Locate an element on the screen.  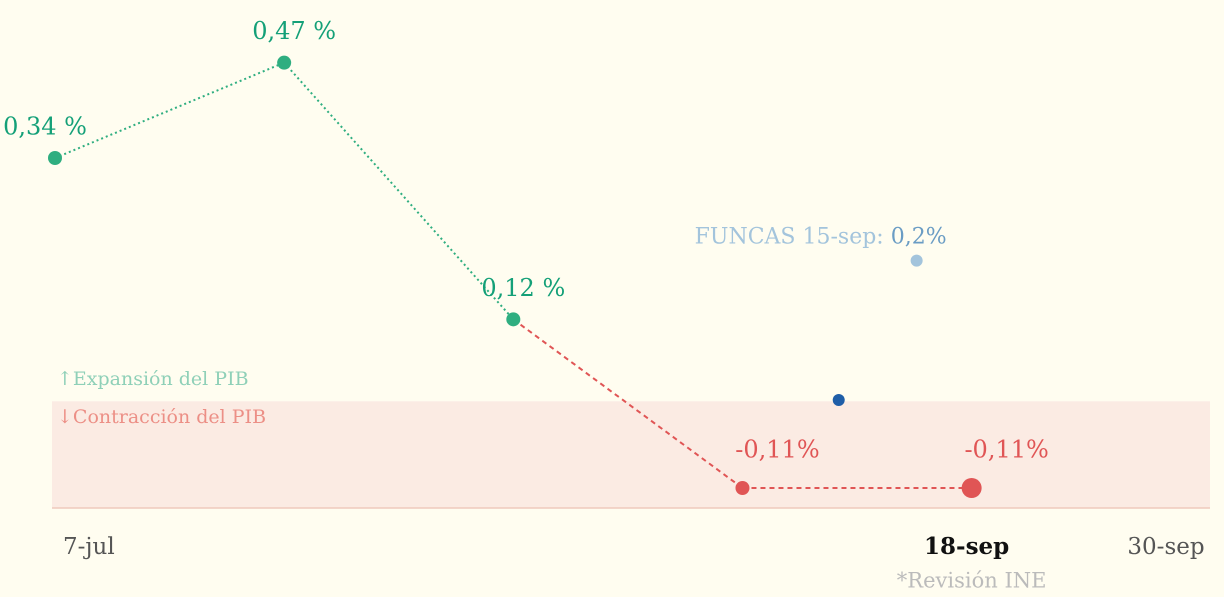
x-tick-label: 30-sep is located at coordinates (1165, 547).